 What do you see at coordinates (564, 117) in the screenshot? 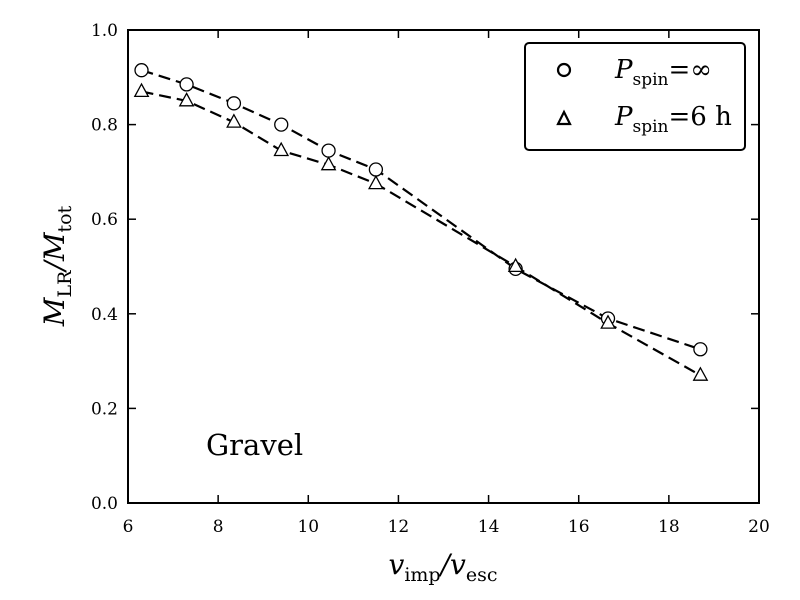
I see `legend-marker-triangle` at bounding box center [564, 117].